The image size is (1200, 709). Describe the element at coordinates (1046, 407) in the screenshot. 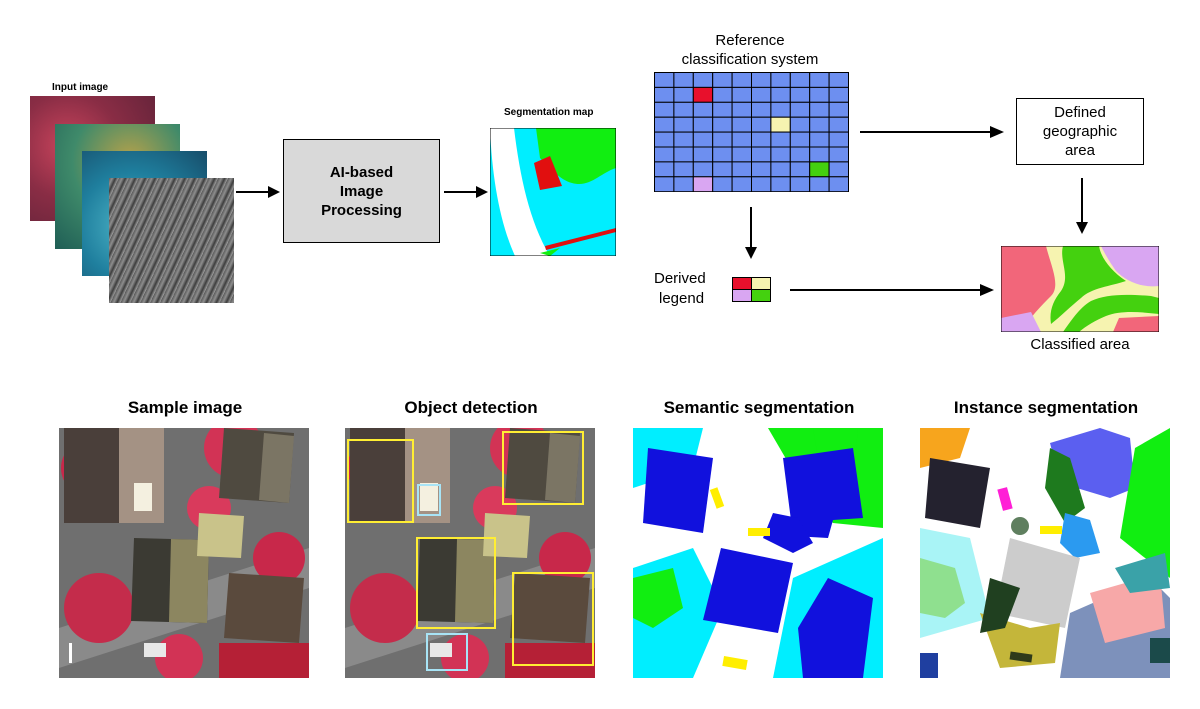

I see `instance-segmentation-title: Instance segmentation` at that location.